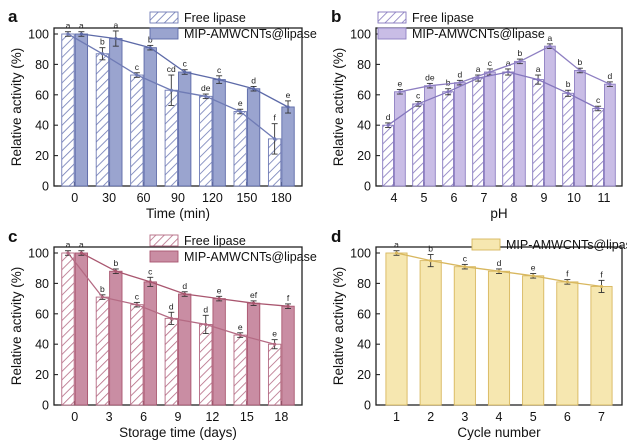  Describe the element at coordinates (12, 236) in the screenshot. I see `panel-tag-c: c` at that location.